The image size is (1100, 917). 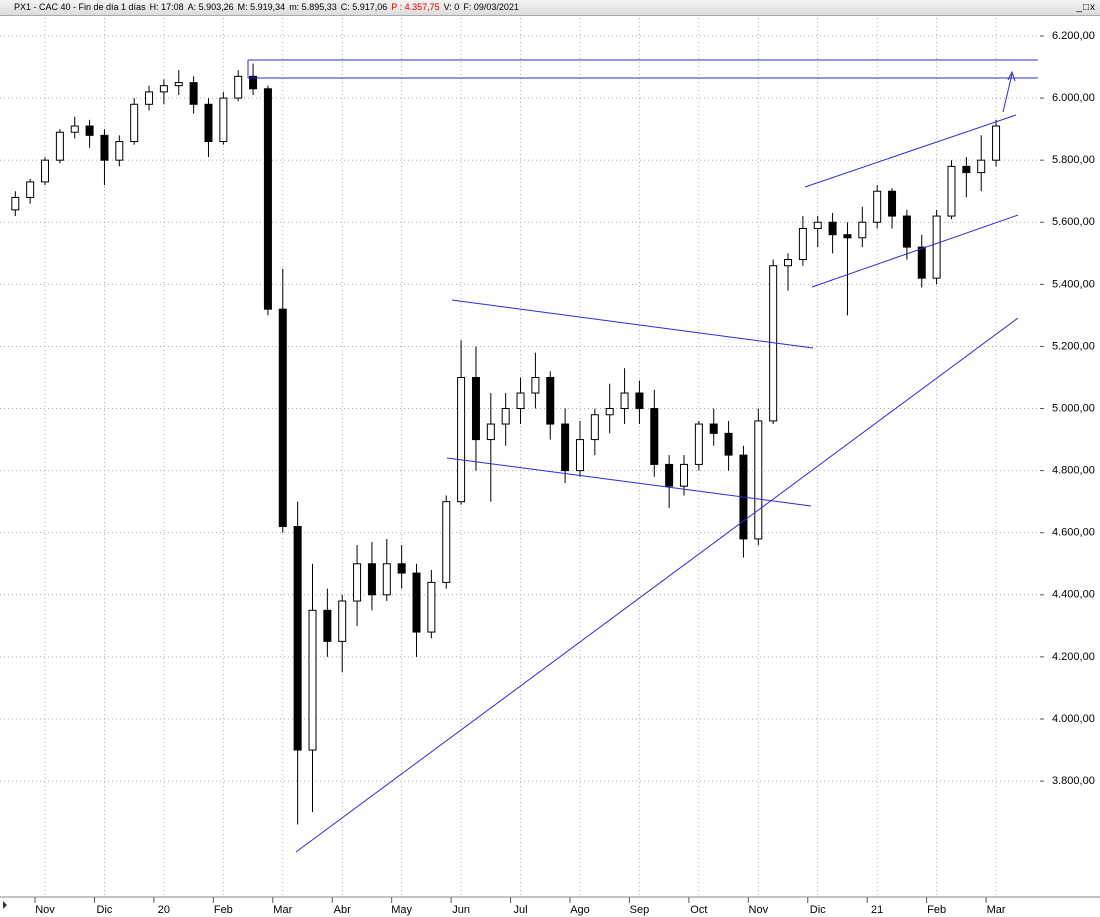 I want to click on x-tick-label: 20, so click(x=164, y=910).